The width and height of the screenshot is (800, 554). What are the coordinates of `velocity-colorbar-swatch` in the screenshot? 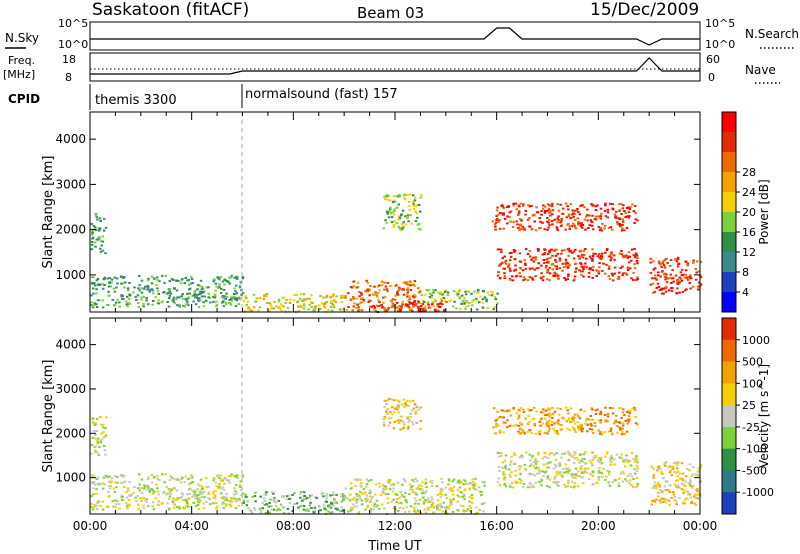 It's located at (729, 351).